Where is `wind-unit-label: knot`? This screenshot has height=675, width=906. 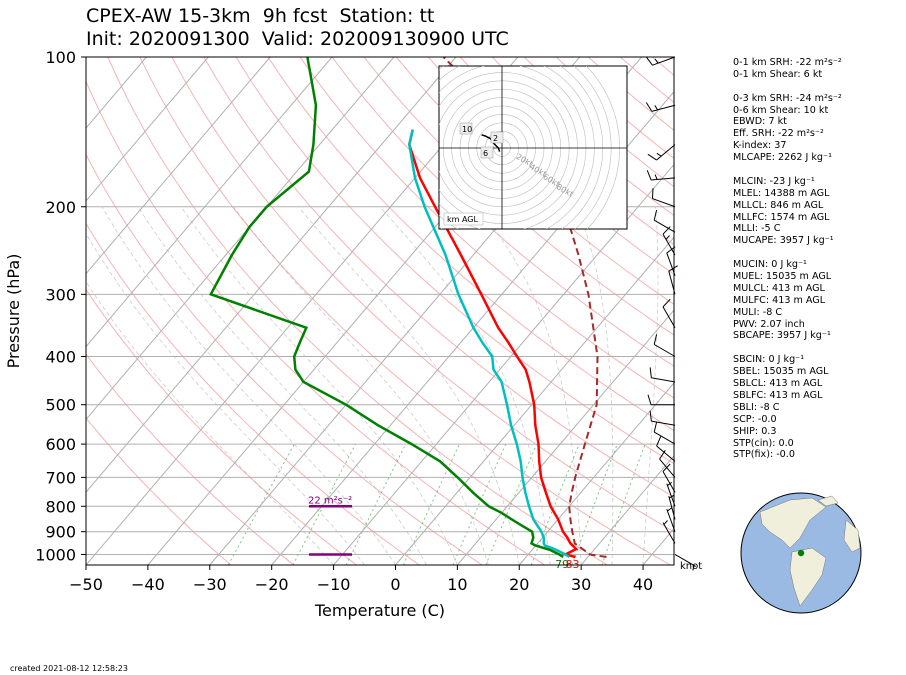
wind-unit-label: knot is located at coordinates (691, 566).